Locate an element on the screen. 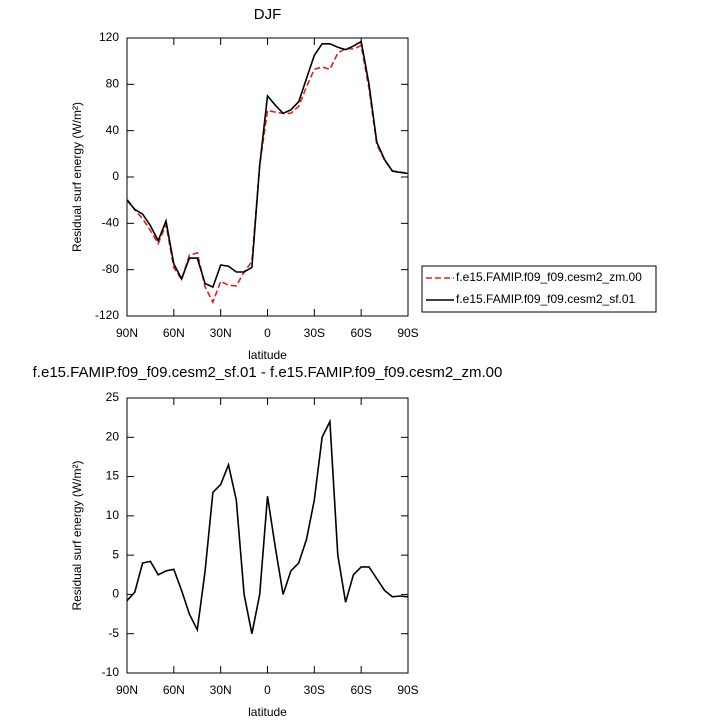  y-tick-label: 25 is located at coordinates (113, 397).